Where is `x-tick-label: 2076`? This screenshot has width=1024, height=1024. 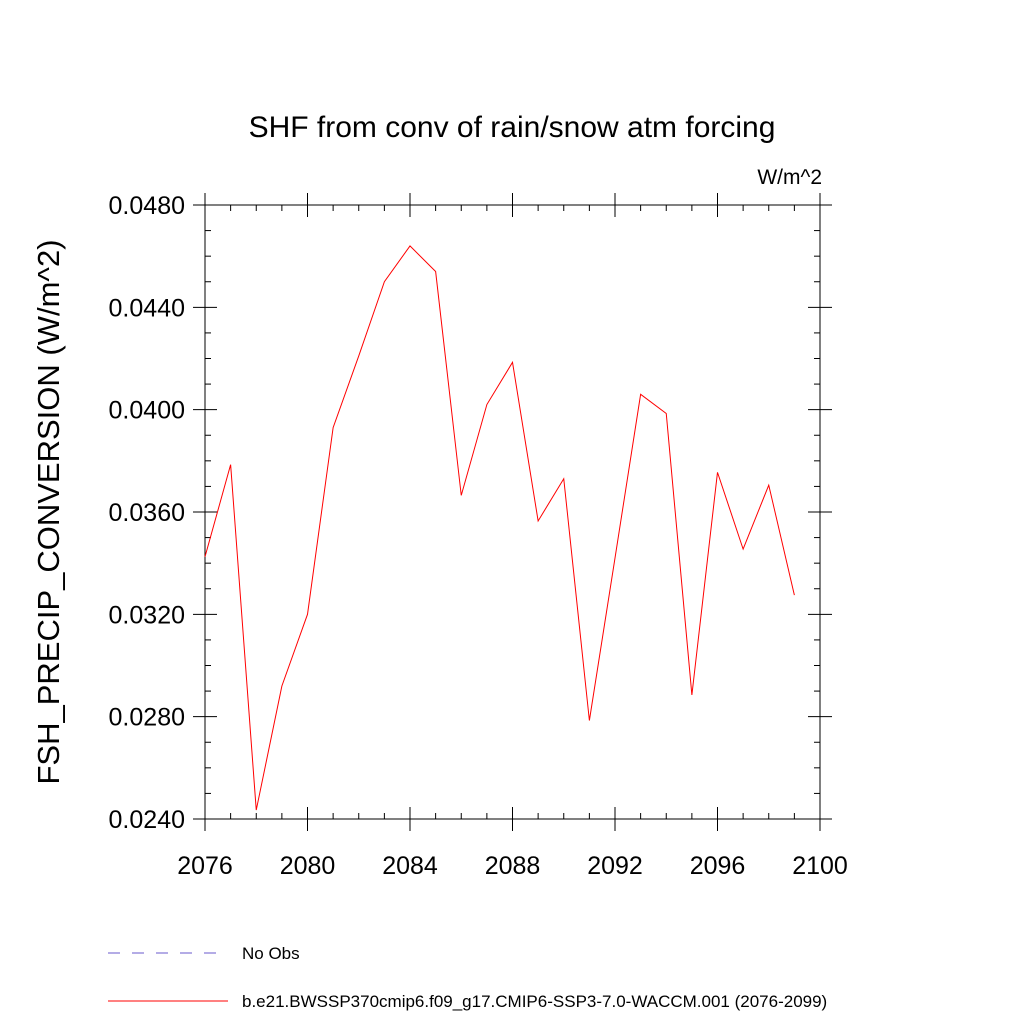 x-tick-label: 2076 is located at coordinates (205, 866).